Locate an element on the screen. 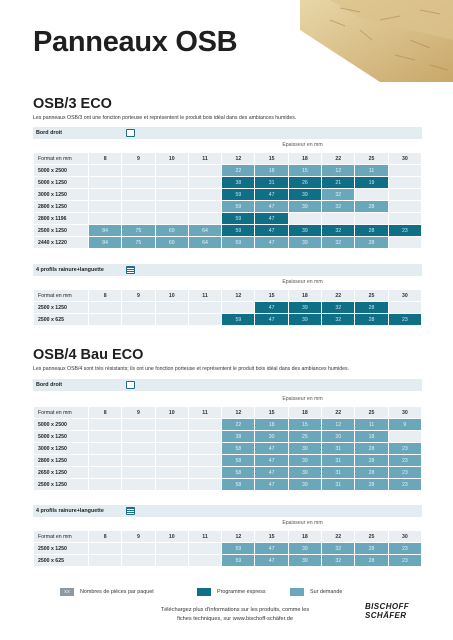  quantity-cell: 69 is located at coordinates (171, 230).